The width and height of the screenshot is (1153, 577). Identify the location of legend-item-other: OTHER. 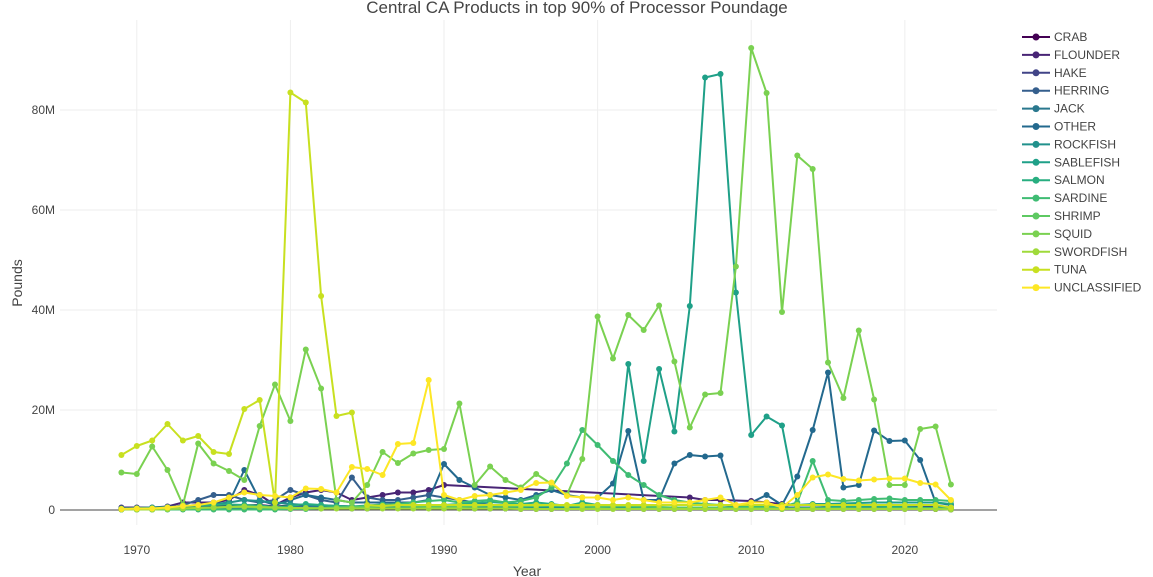
(1059, 127).